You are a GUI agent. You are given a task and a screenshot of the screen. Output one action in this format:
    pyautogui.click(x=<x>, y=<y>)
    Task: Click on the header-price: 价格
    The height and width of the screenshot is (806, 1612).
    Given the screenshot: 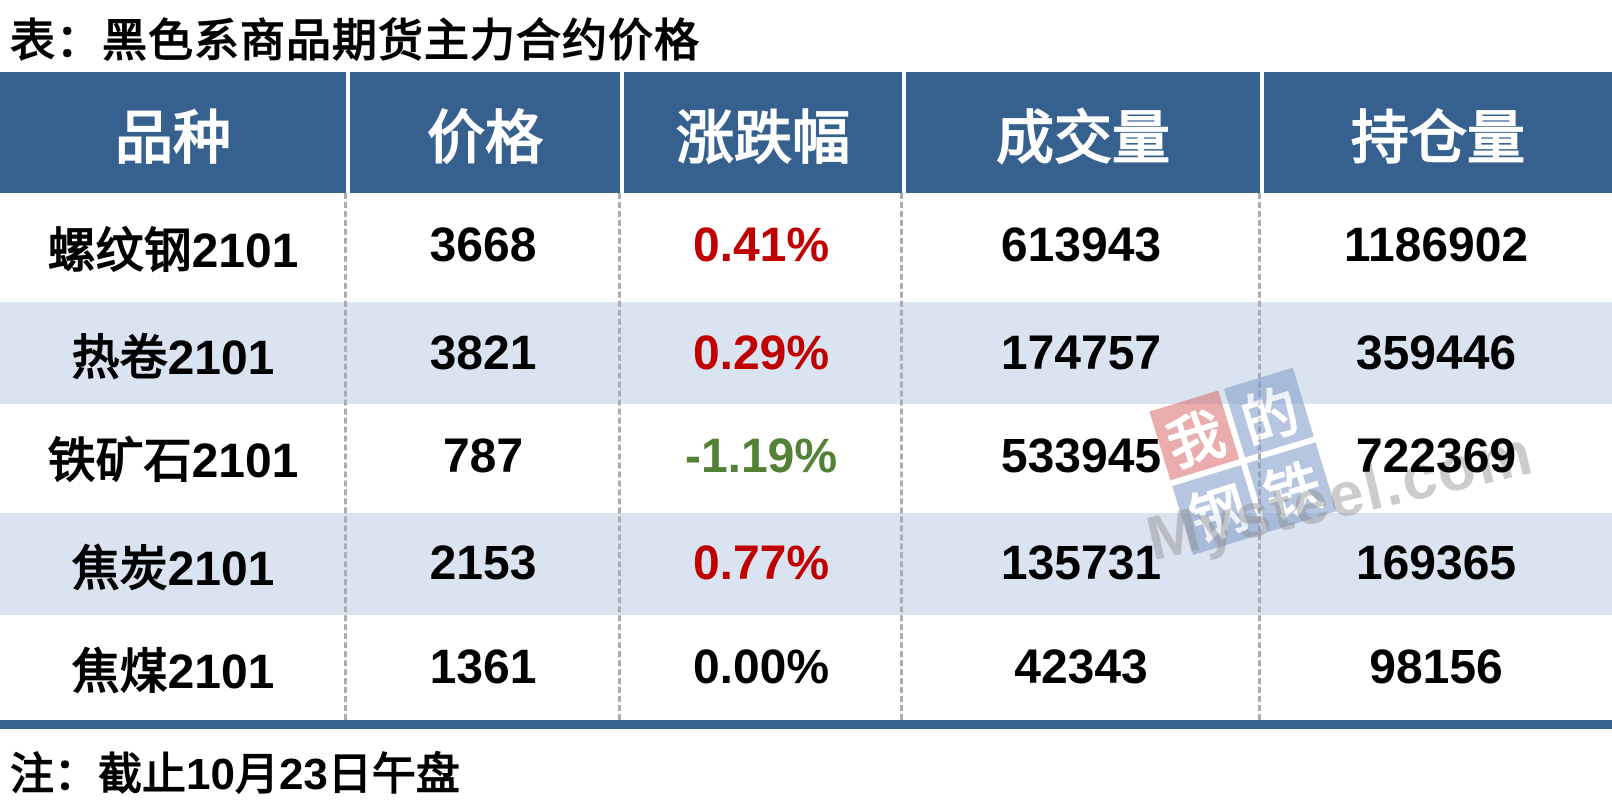 What is the action you would take?
    pyautogui.click(x=483, y=132)
    